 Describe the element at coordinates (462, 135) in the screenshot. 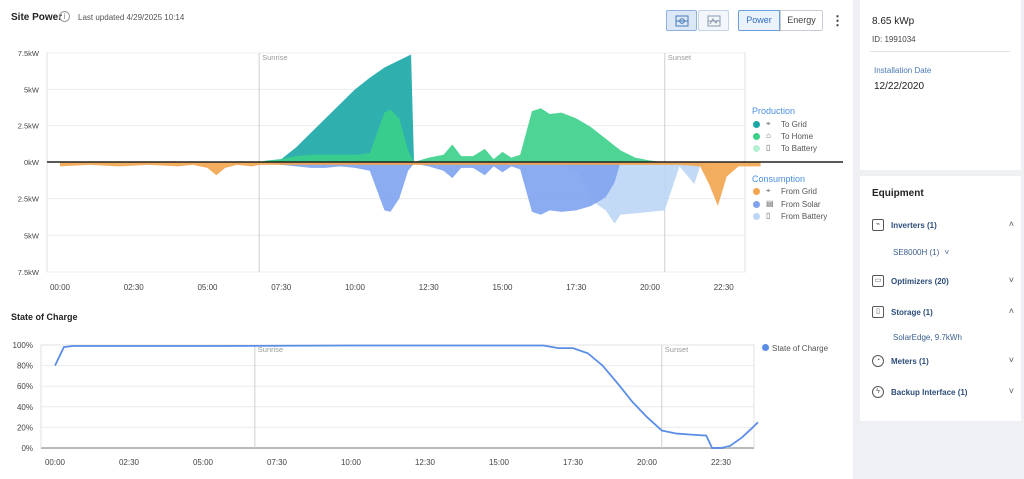

I see `area-to-home` at that location.